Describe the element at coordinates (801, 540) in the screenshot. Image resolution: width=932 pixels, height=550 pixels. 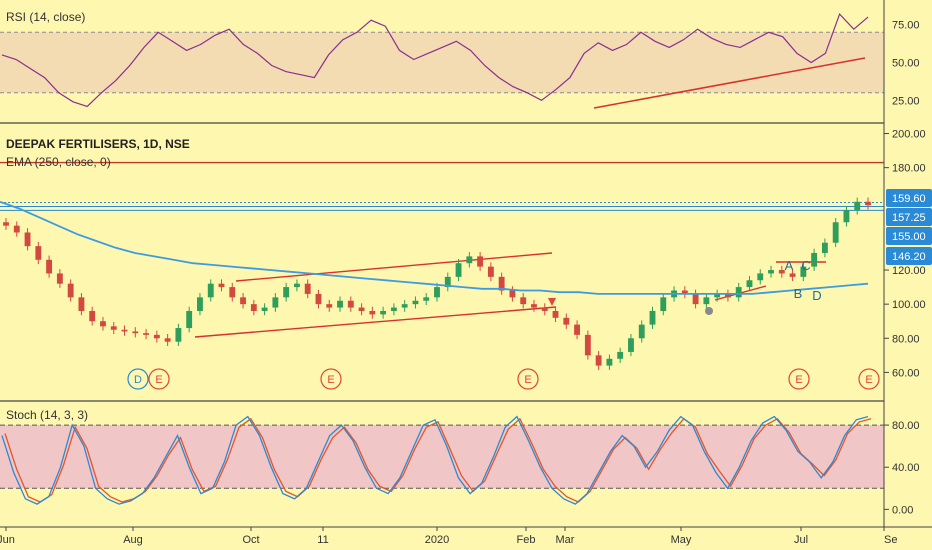
I see `time-tick-label: Jul` at that location.